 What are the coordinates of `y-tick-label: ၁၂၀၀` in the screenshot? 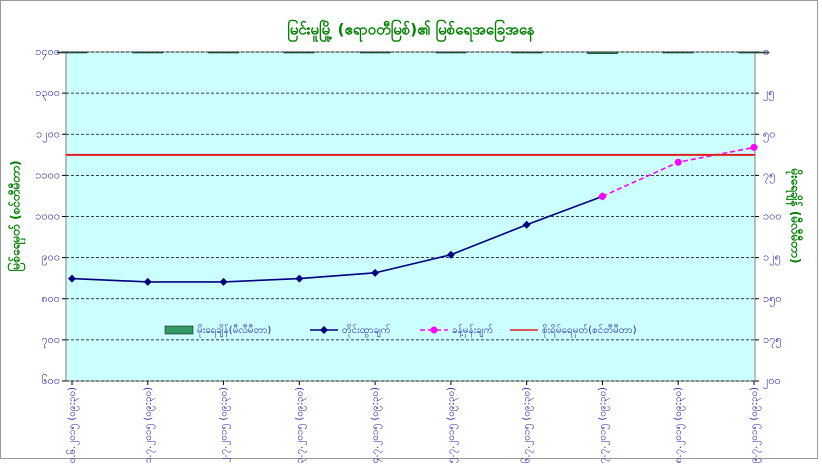 It's located at (48, 134).